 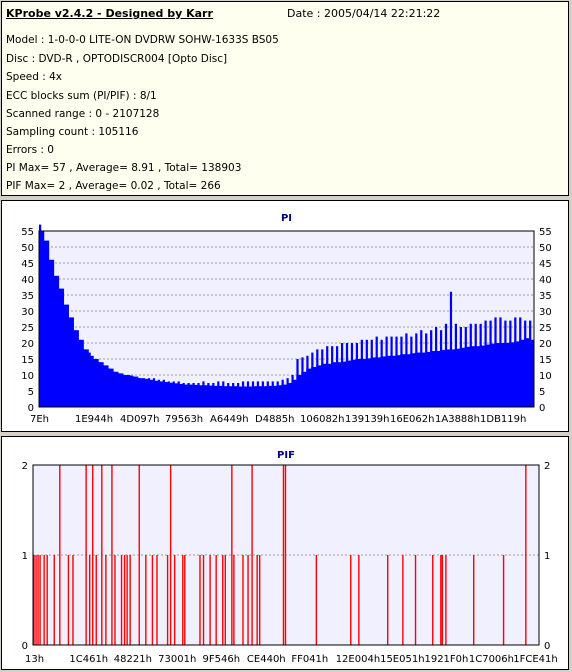 What do you see at coordinates (27, 264) in the screenshot?
I see `pi-y-tick-left: 45` at bounding box center [27, 264].